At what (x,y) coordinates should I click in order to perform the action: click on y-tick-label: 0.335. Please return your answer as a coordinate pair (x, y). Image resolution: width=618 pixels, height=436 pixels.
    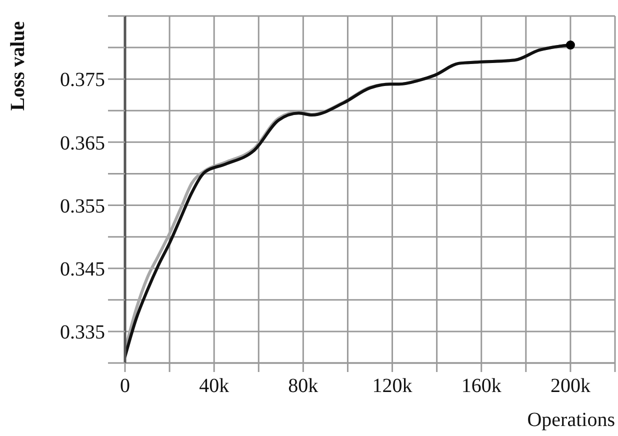
    Looking at the image, I should click on (82, 333).